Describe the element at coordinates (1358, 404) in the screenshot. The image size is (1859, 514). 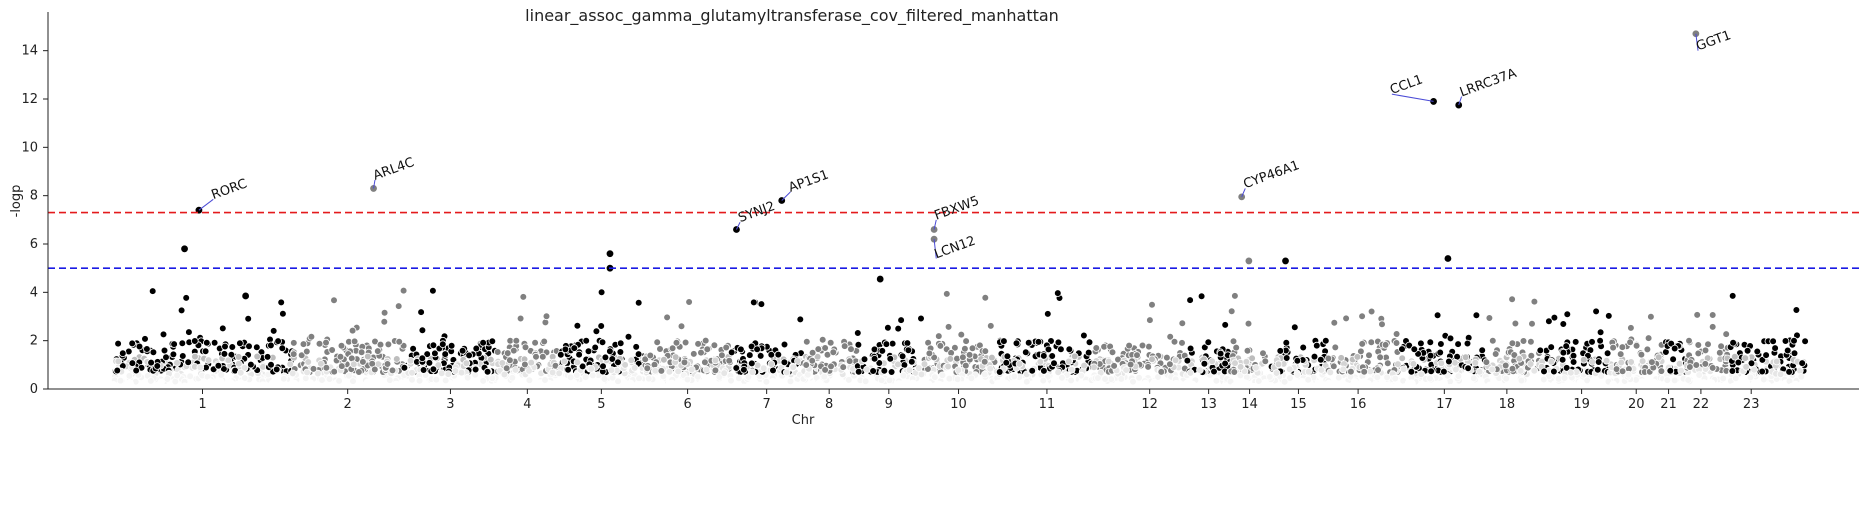
I see `x-tick-label: 16` at that location.